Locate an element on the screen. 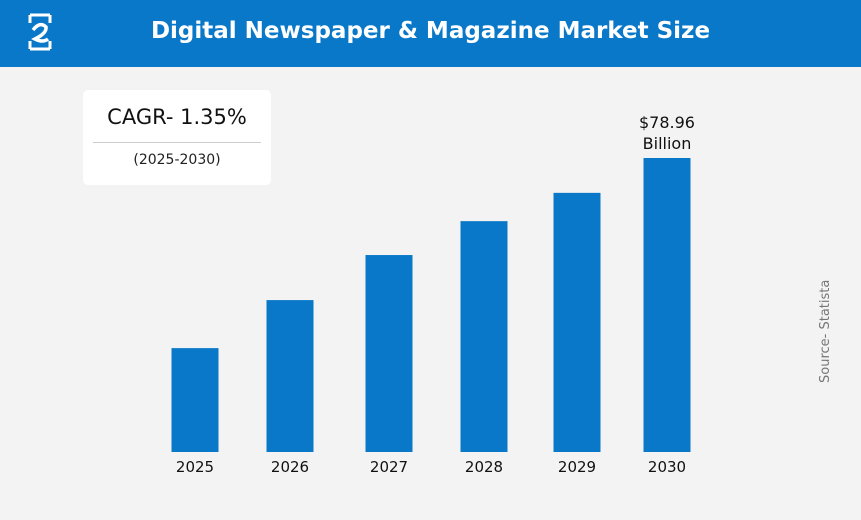  bar-2025 is located at coordinates (195, 400).